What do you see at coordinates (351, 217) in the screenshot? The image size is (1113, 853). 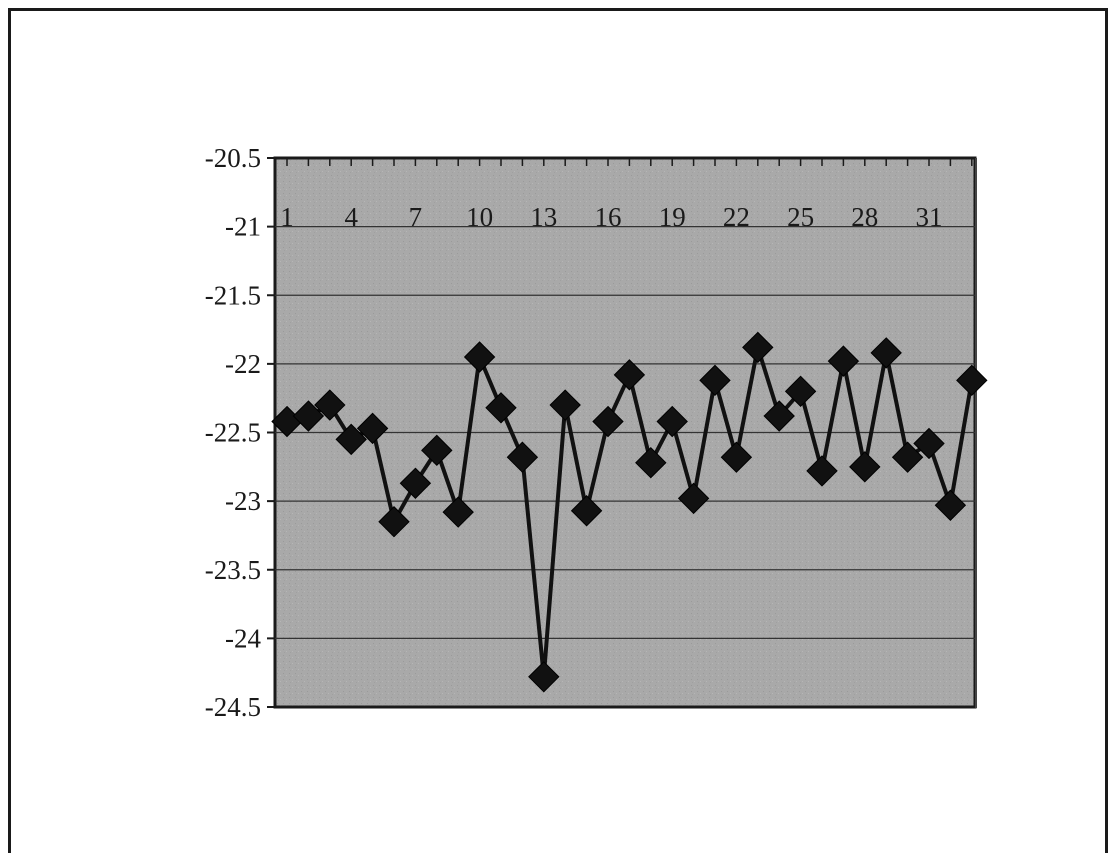 I see `x-tick-label: 4` at bounding box center [351, 217].